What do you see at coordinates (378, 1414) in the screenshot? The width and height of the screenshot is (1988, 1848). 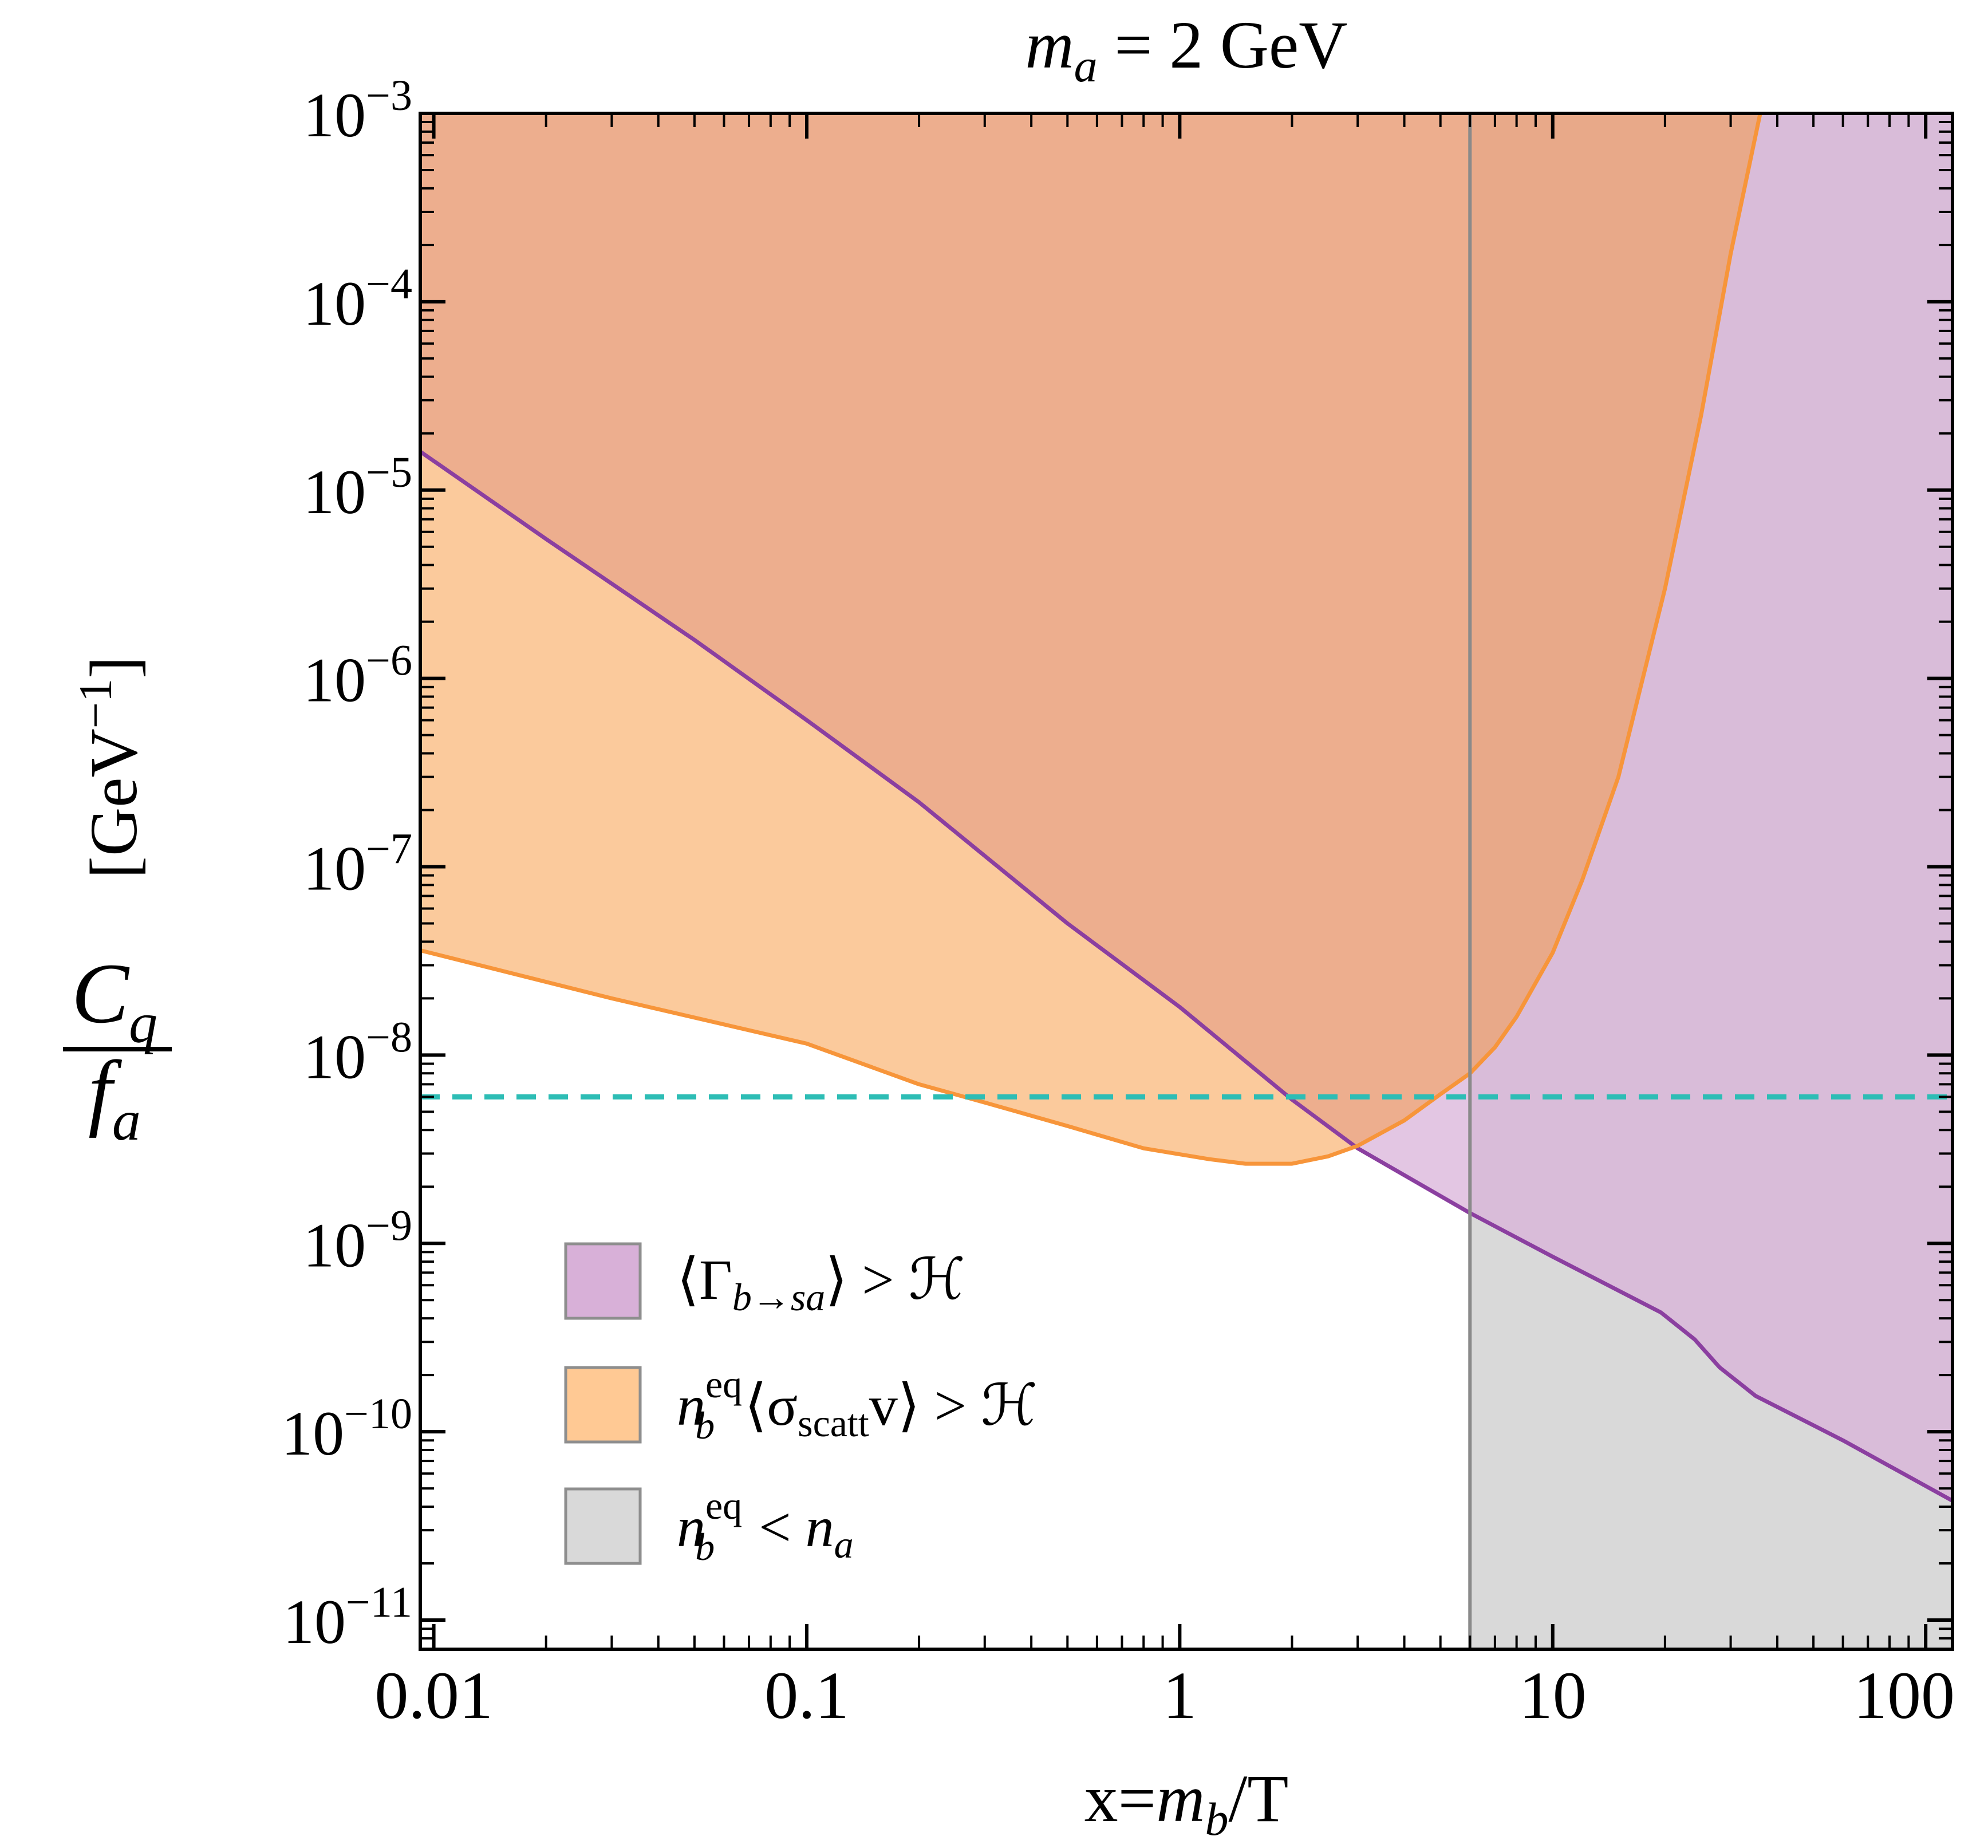 I see `y-tick-label-exp: −10` at bounding box center [378, 1414].